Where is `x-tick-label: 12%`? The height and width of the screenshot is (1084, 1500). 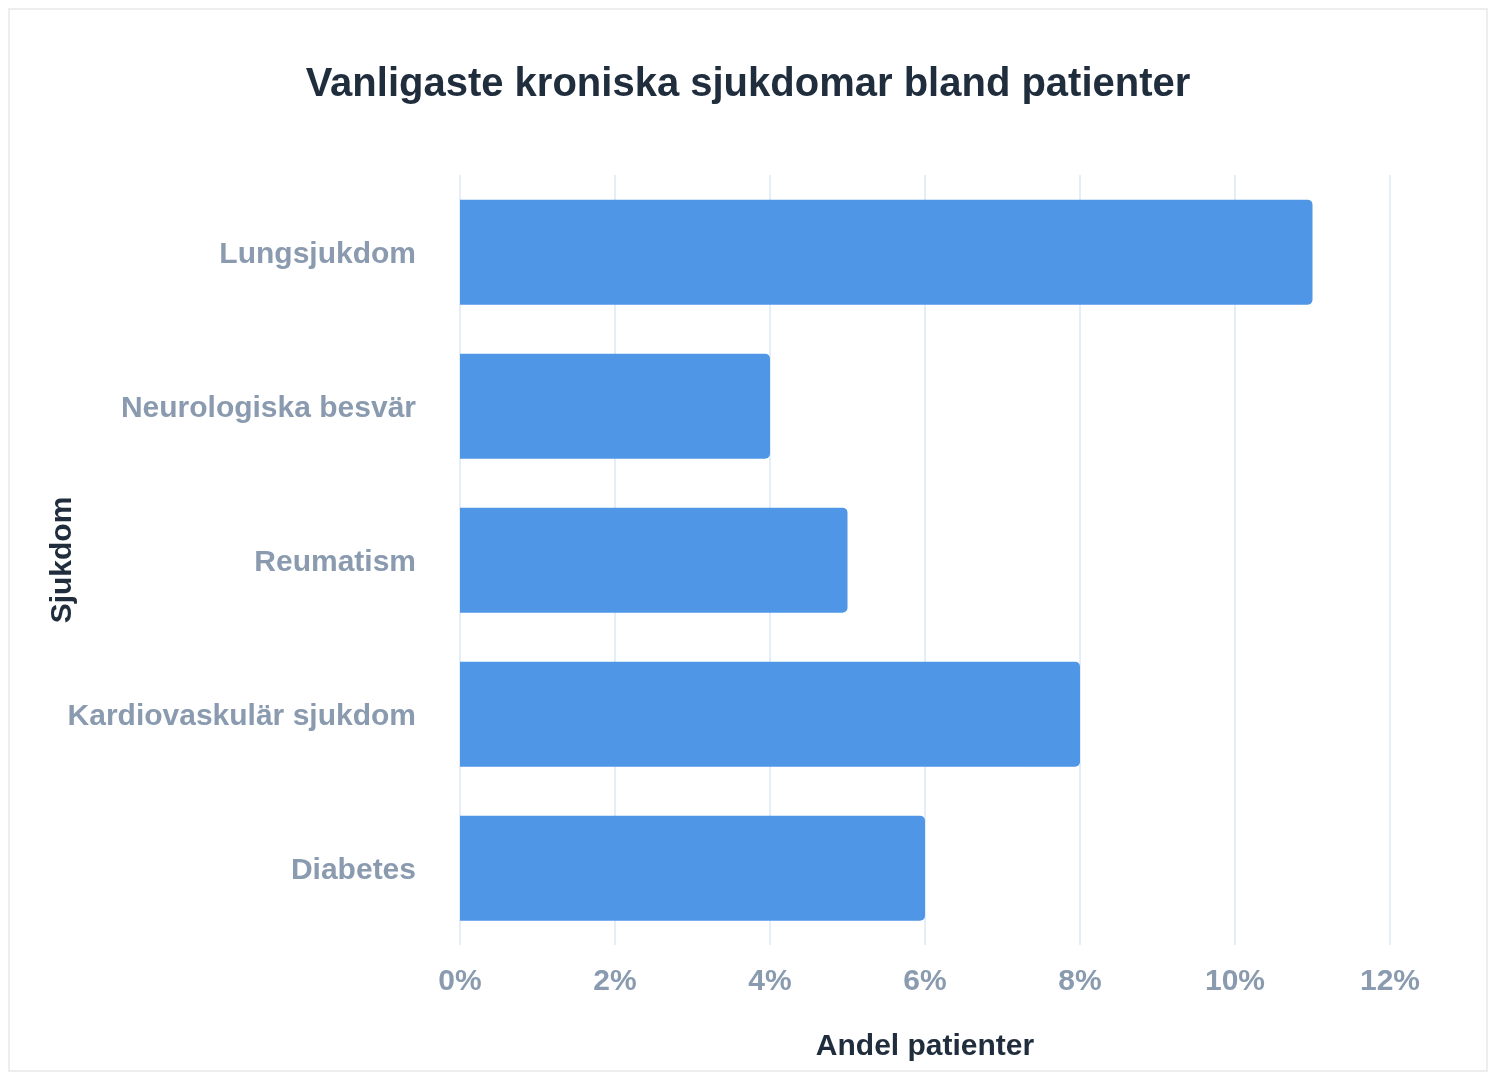
x-tick-label: 12% is located at coordinates (1390, 980).